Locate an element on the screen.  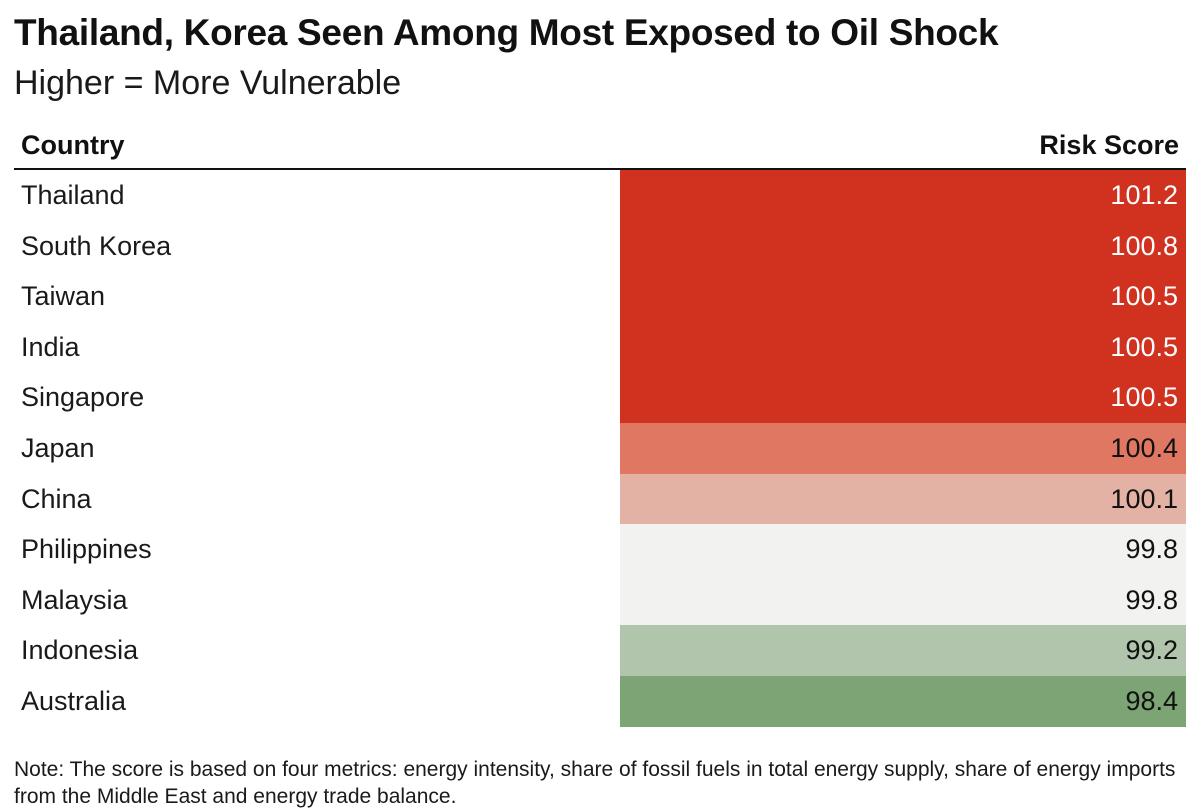
country-label: India is located at coordinates (50, 346).